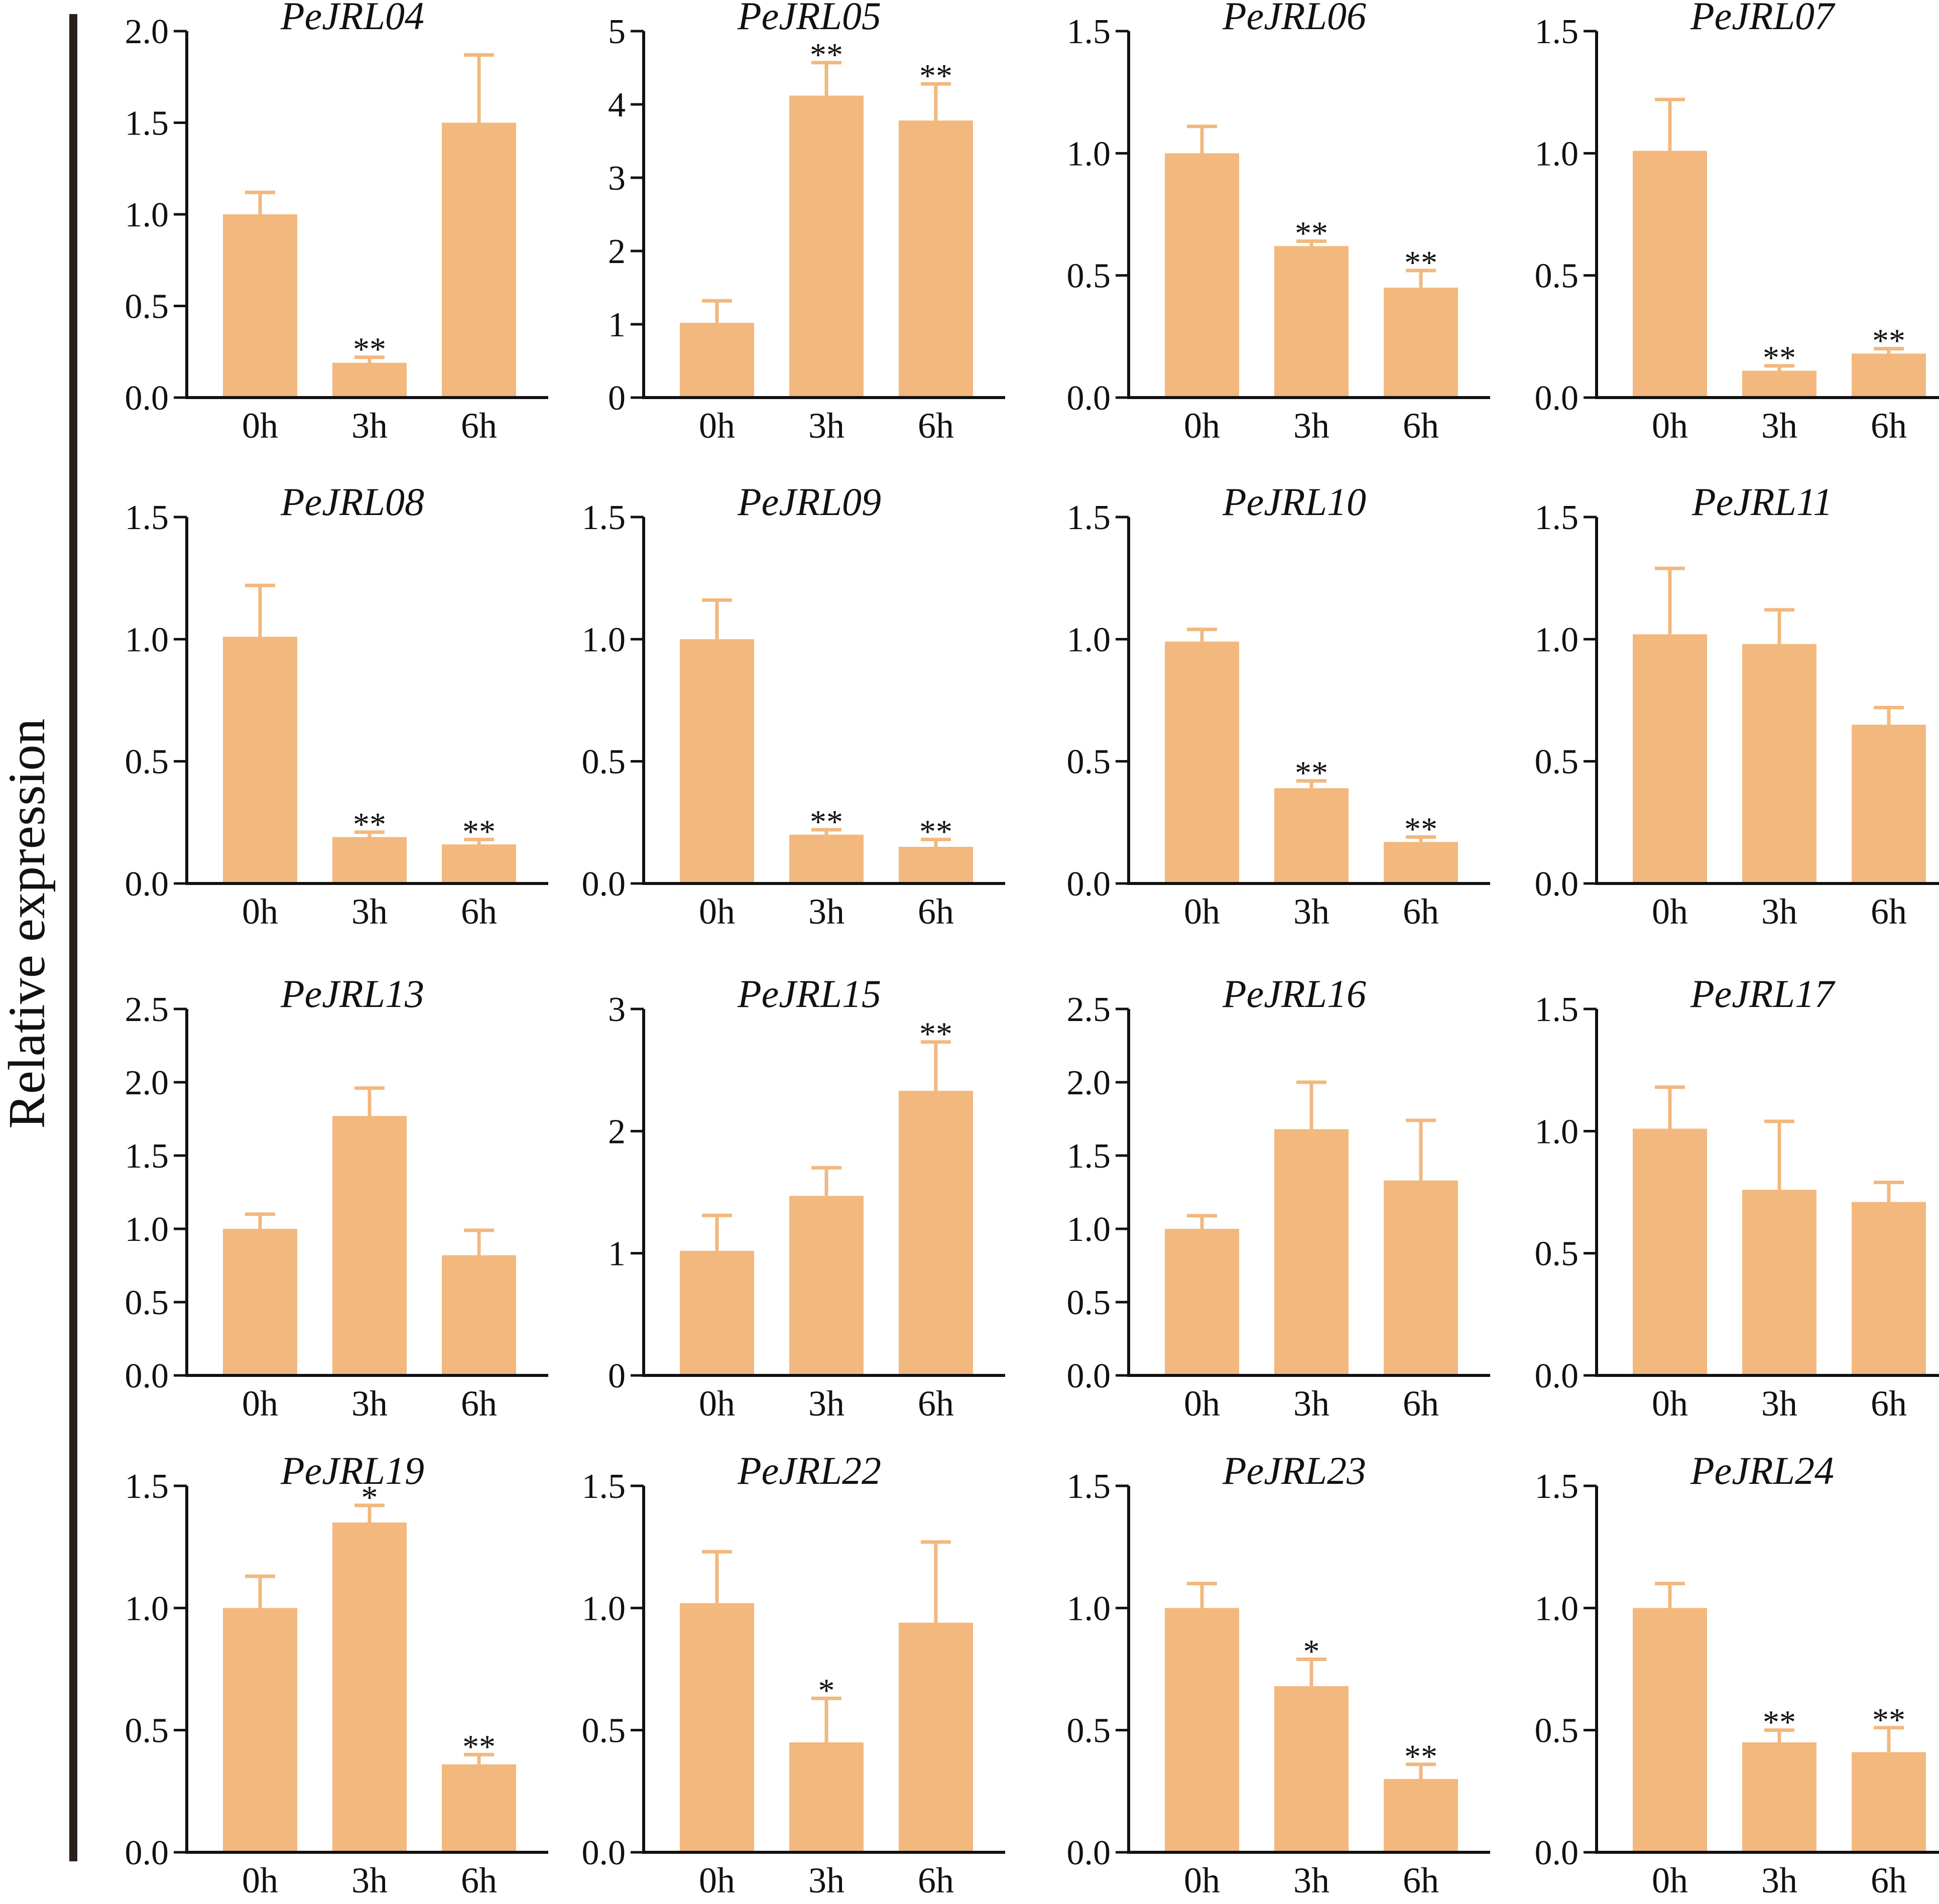 This screenshot has width=1939, height=1904. I want to click on y-tick-label: 2.5, so click(147, 1010).